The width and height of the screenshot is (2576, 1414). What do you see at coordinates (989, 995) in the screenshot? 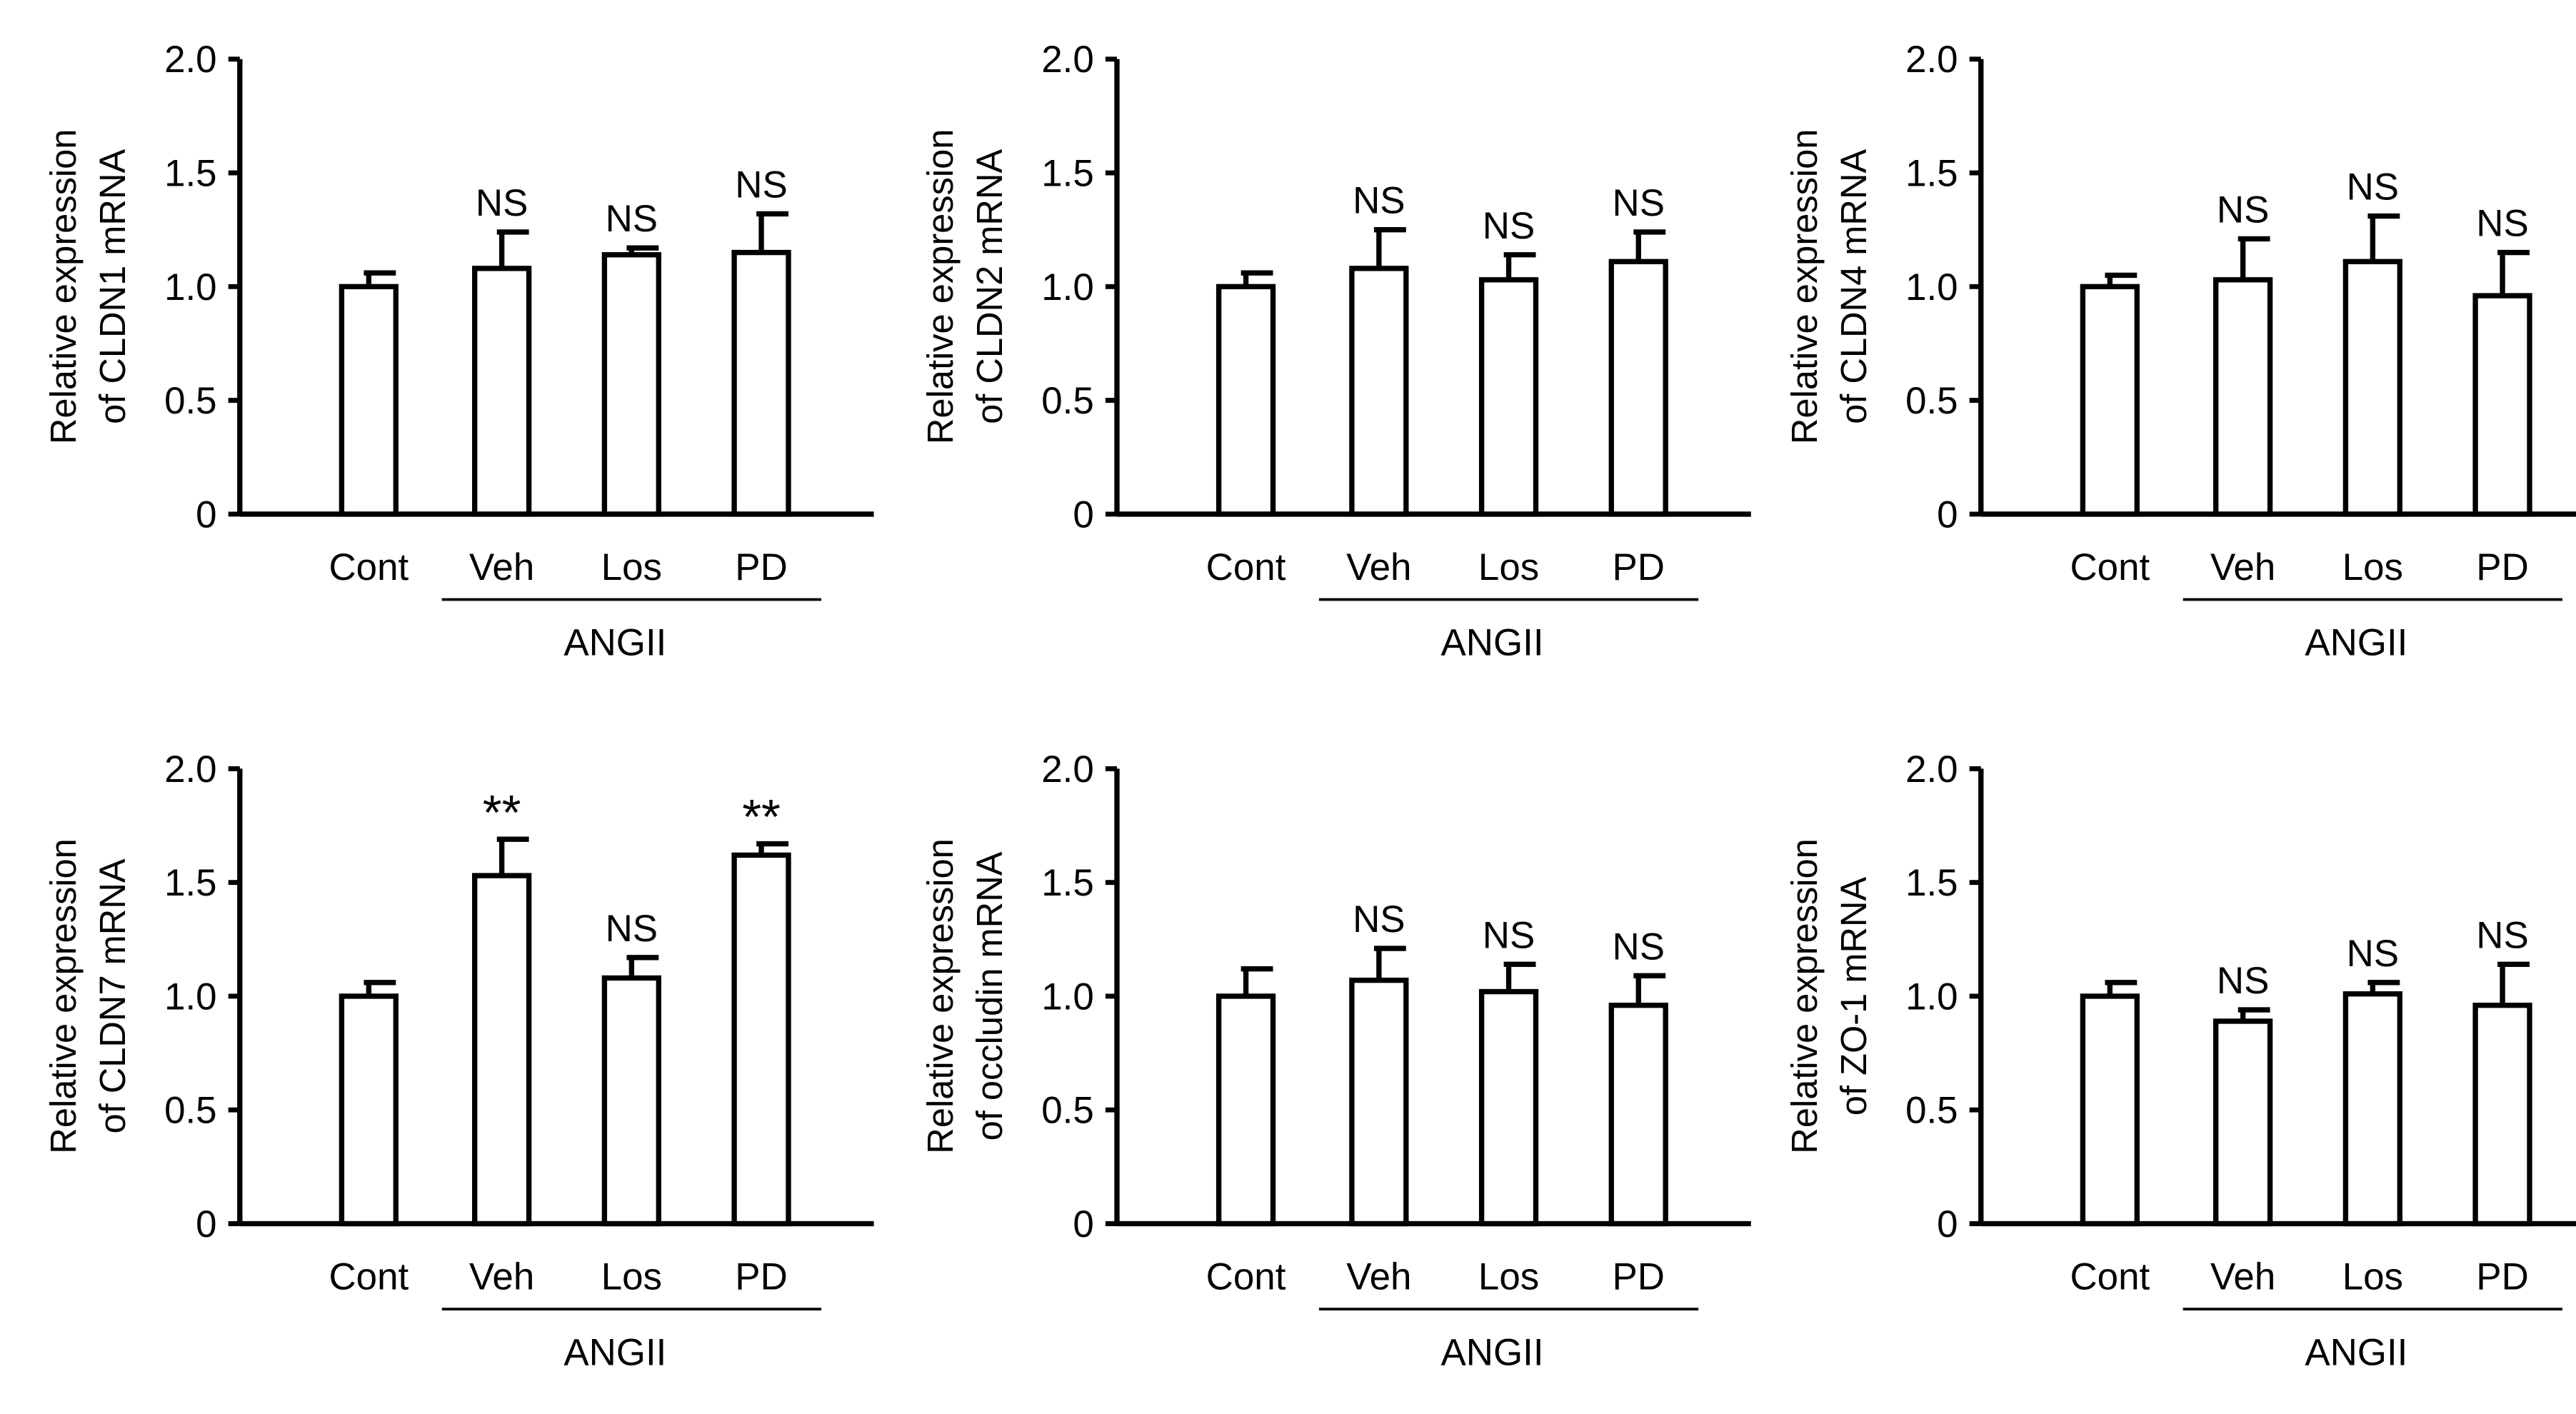
I see `y-axis-label-line: of occludin mRNA` at bounding box center [989, 995].